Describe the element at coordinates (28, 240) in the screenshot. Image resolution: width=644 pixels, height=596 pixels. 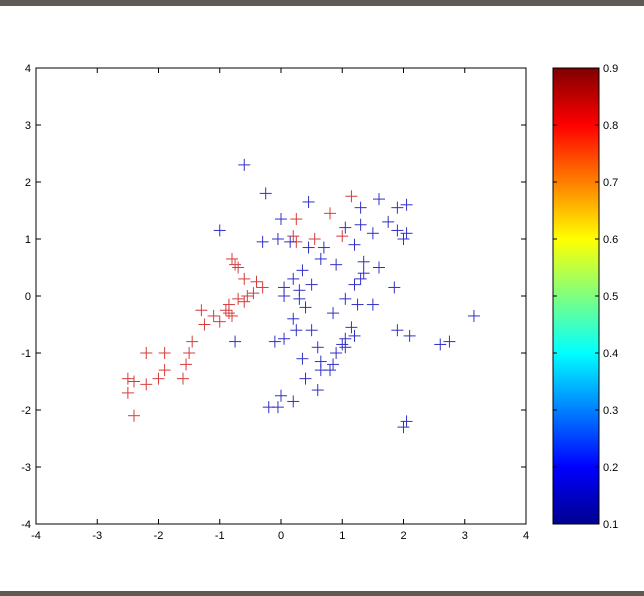
I see `y-tick-label: 1` at that location.